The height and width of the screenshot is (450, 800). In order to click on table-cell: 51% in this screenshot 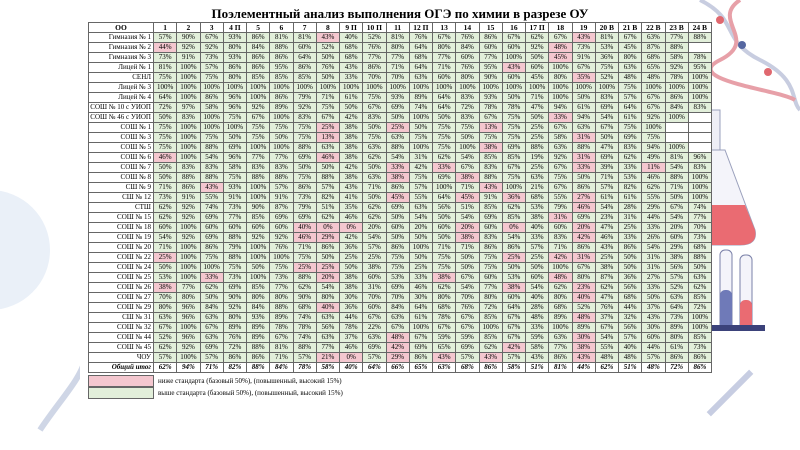, I will do `click(328, 207)`.